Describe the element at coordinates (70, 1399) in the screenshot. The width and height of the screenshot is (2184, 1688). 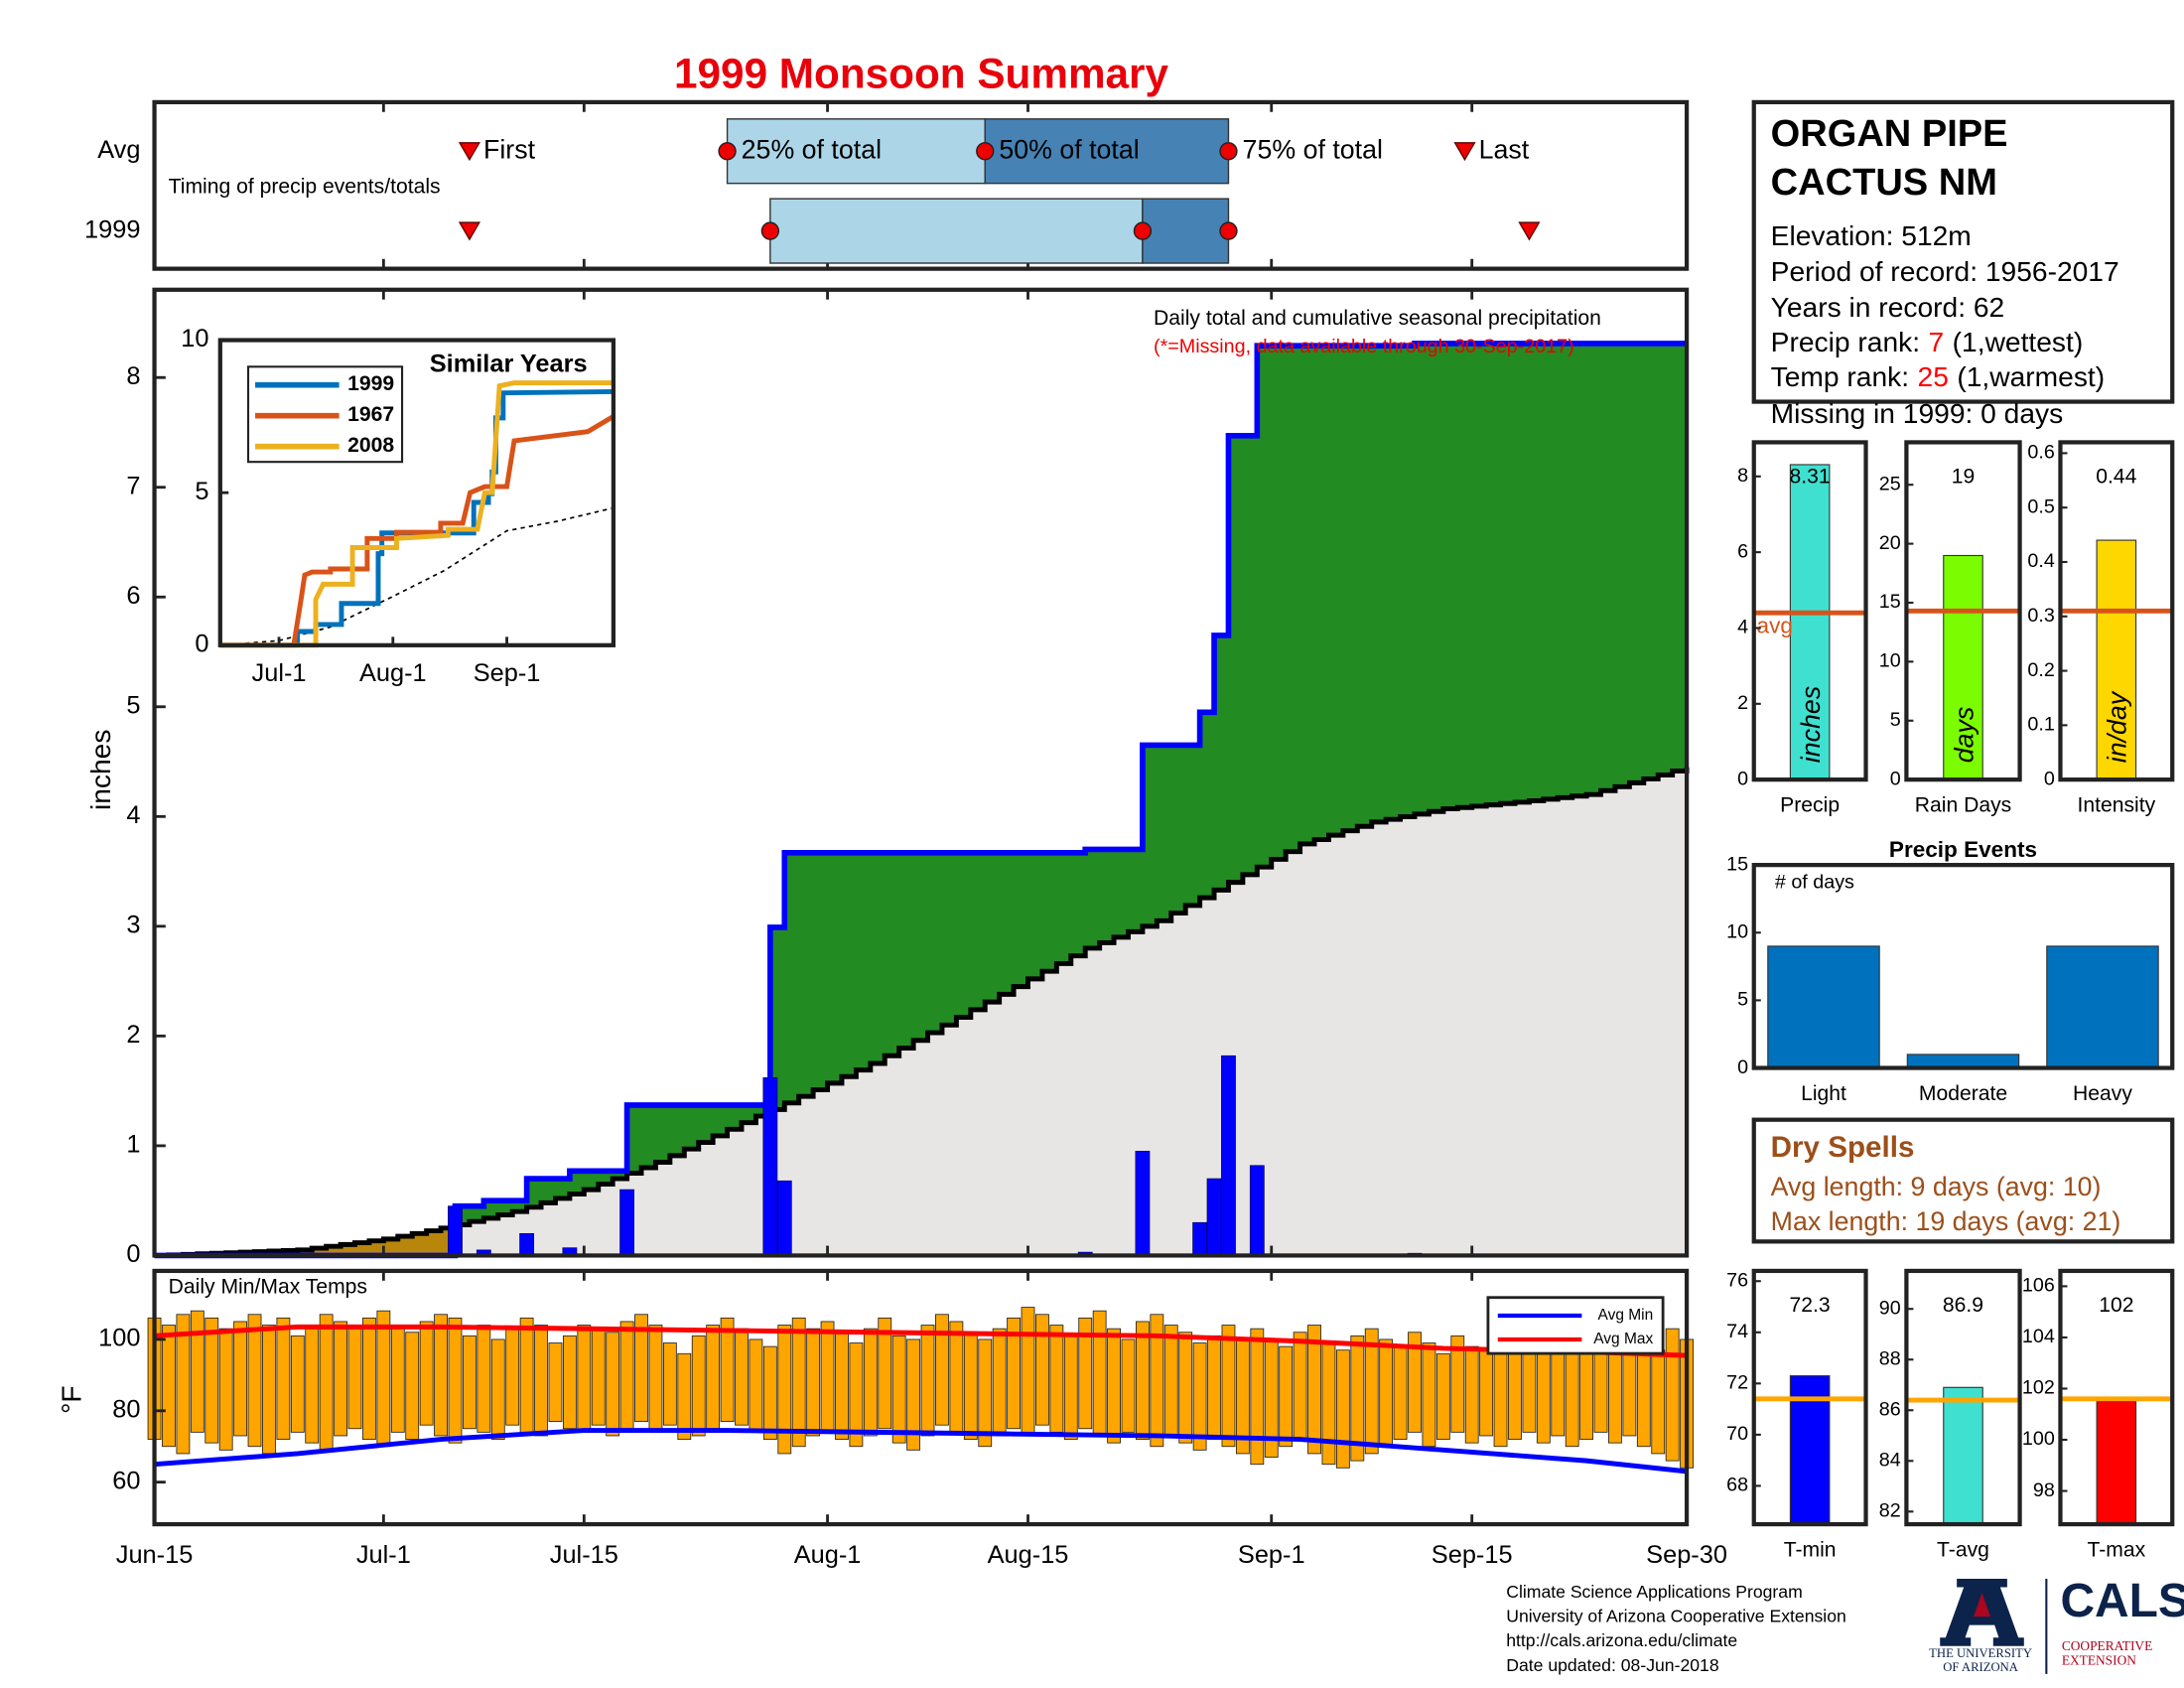
I see `y-axis-label: °F` at that location.